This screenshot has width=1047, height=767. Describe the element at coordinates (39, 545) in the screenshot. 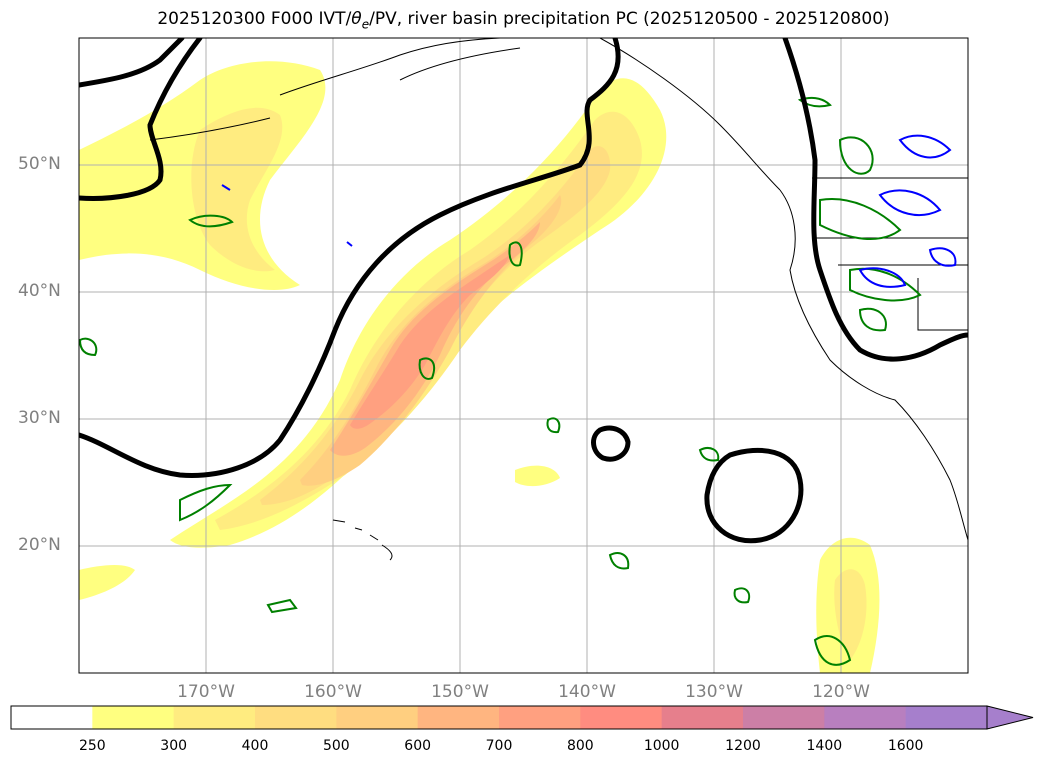

I see `lat-tick-label: 20°N` at that location.